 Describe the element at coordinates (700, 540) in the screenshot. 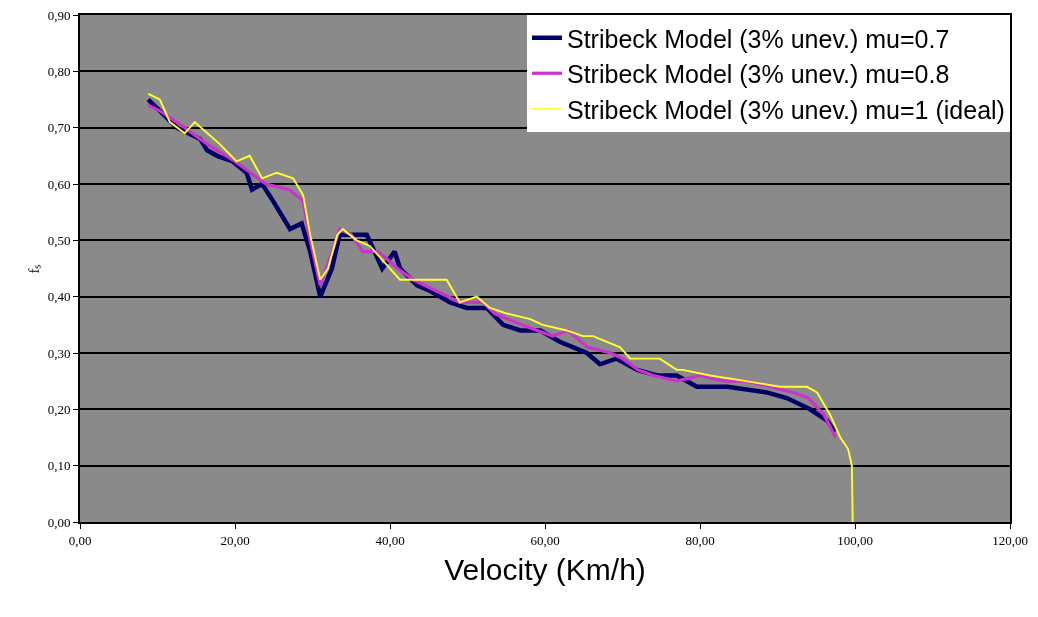

I see `x-tick-label: 80,00` at that location.